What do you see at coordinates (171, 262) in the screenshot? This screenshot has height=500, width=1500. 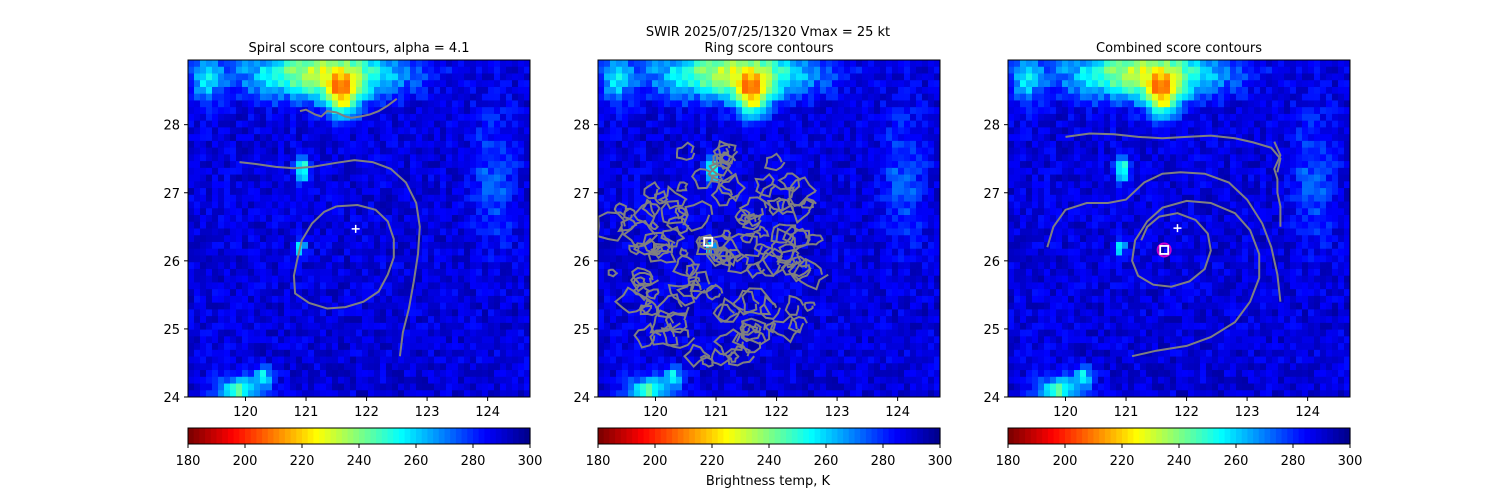 I see `y-tick-label: 26` at bounding box center [171, 262].